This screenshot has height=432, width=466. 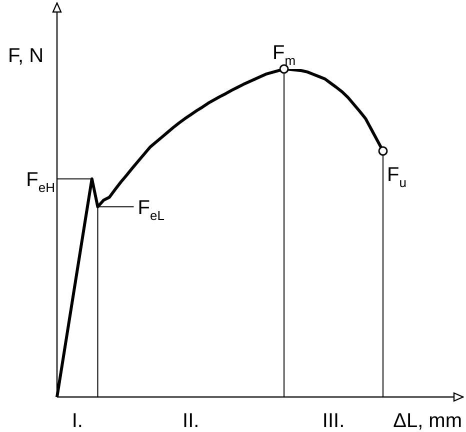 What do you see at coordinates (77, 421) in the screenshot?
I see `text: I.` at bounding box center [77, 421].